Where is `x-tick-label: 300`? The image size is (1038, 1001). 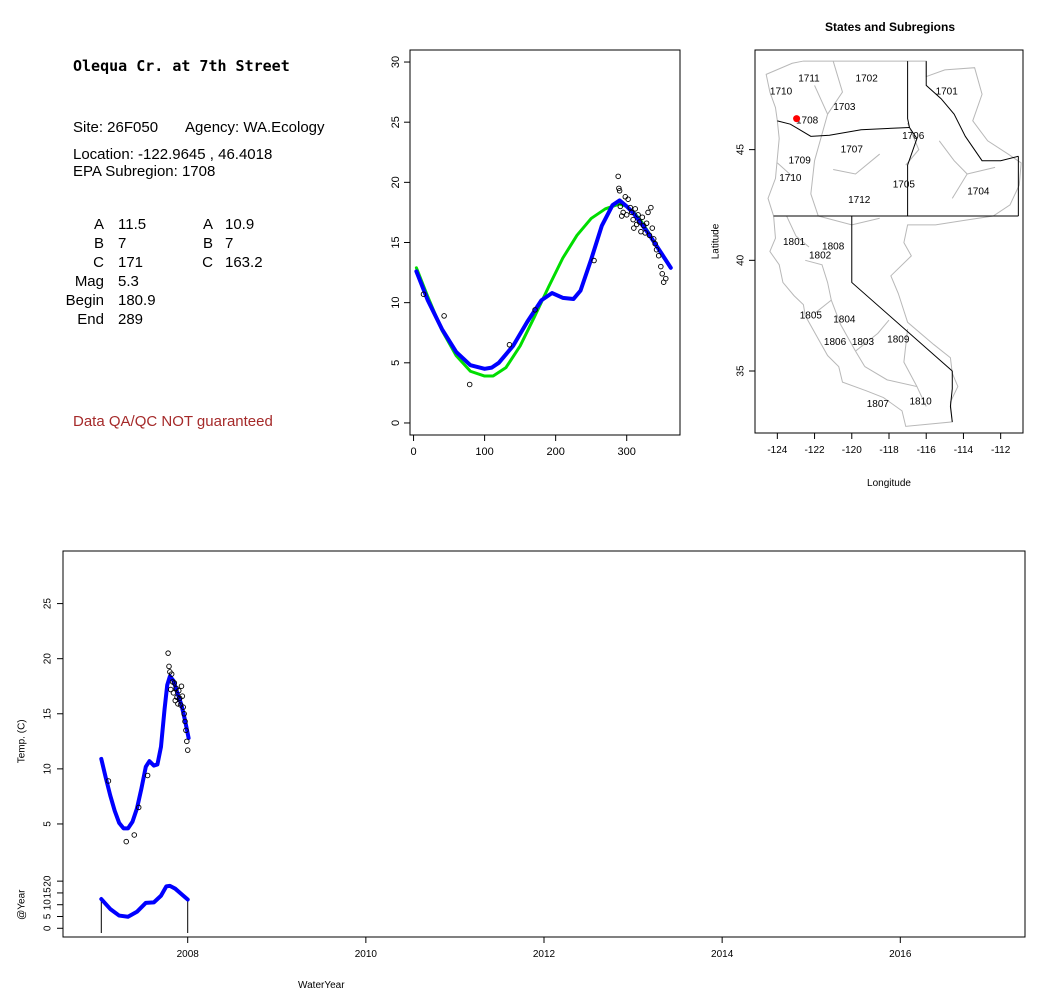
x-tick-label: 300 is located at coordinates (627, 452).